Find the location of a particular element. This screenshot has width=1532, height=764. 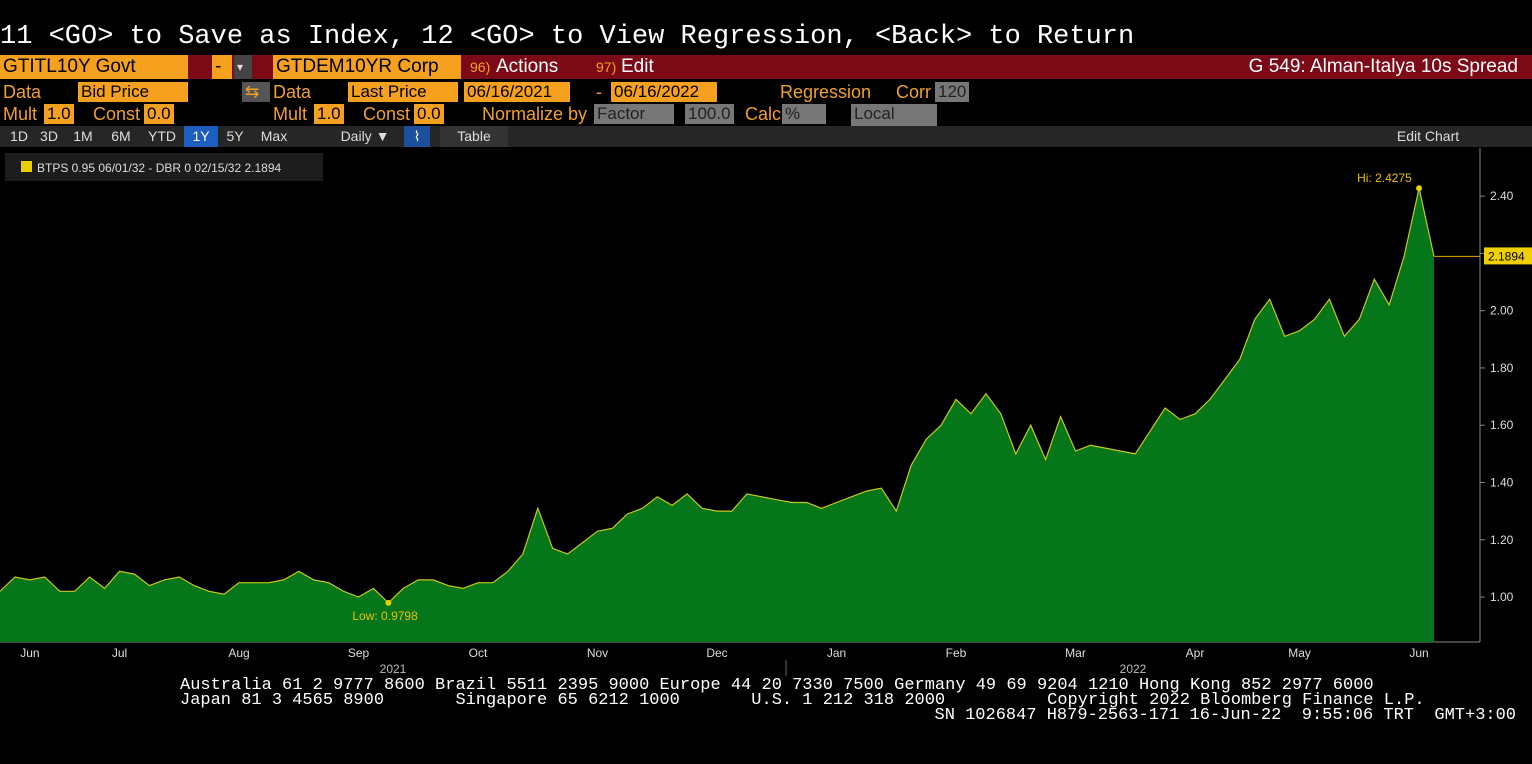

table-button: Table is located at coordinates (474, 136).